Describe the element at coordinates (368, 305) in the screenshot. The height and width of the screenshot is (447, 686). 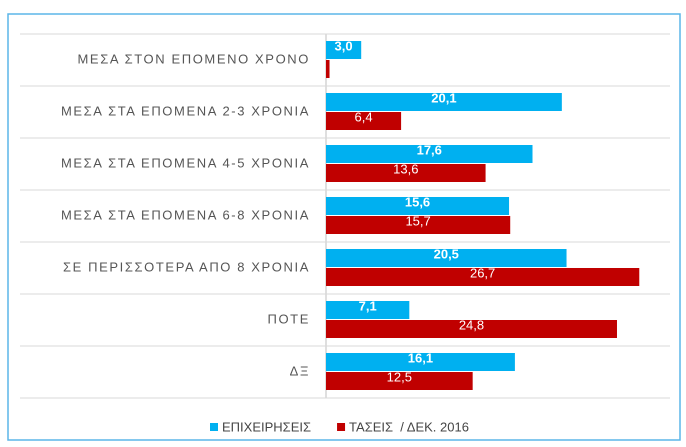
I see `value-label: 7,1` at that location.